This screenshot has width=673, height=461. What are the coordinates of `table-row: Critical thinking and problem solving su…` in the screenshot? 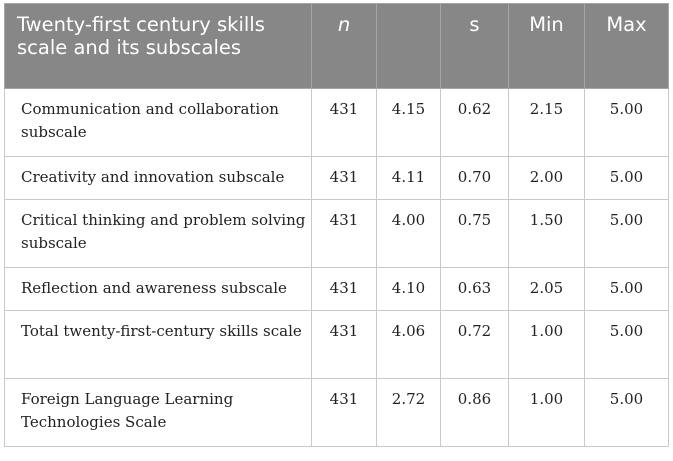 It's located at (336, 233).